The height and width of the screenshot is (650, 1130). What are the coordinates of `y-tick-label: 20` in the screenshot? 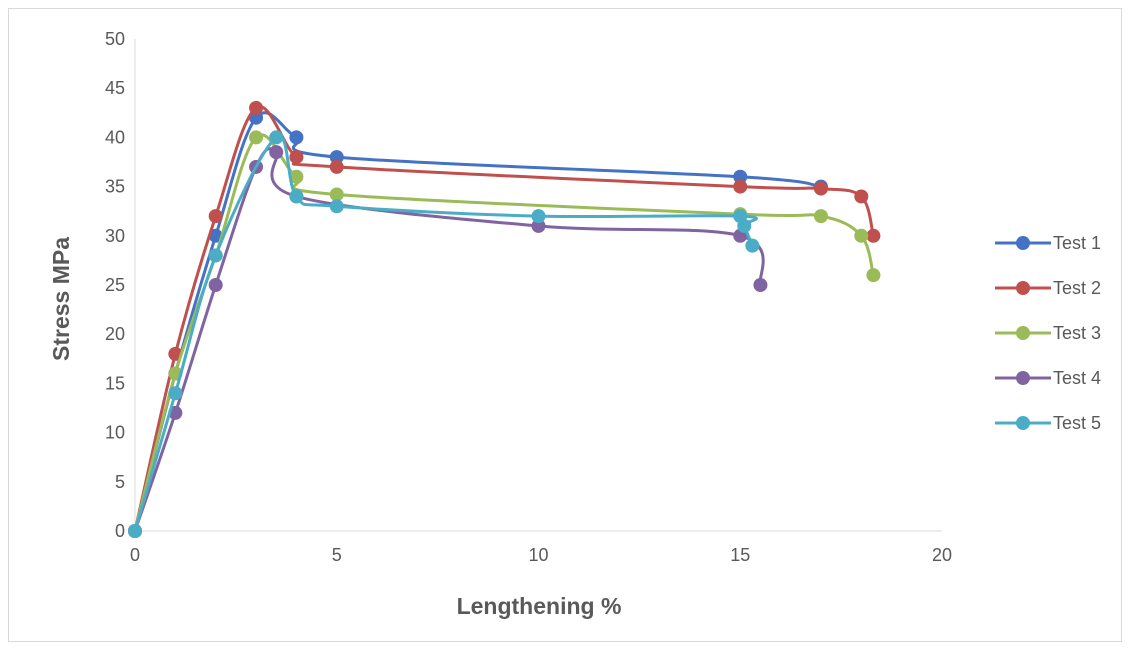 It's located at (115, 334).